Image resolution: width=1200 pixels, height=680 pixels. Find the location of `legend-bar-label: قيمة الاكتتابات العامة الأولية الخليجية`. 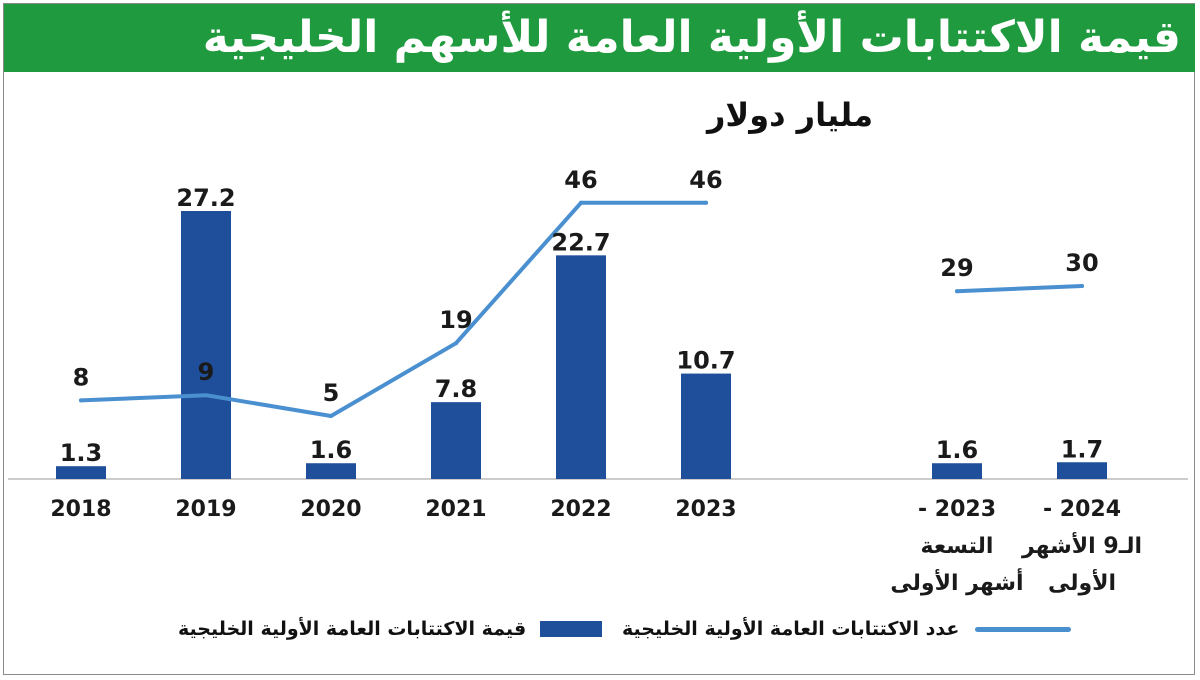

legend-bar-label: قيمة الاكتتابات العامة الأولية الخليجية is located at coordinates (352, 629).